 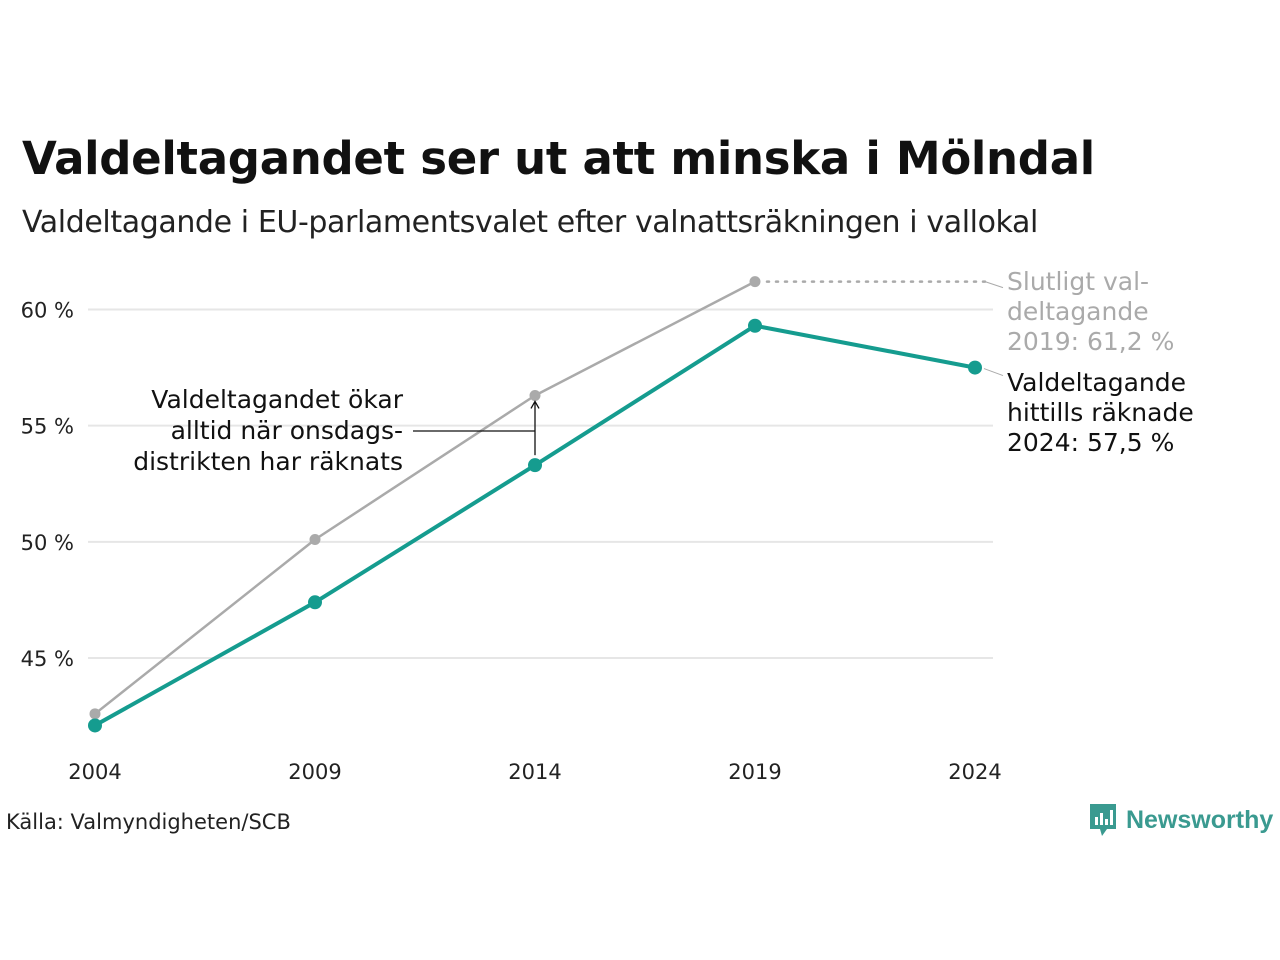 What do you see at coordinates (1078, 311) in the screenshot?
I see `final-annotation-line: deltagande` at bounding box center [1078, 311].